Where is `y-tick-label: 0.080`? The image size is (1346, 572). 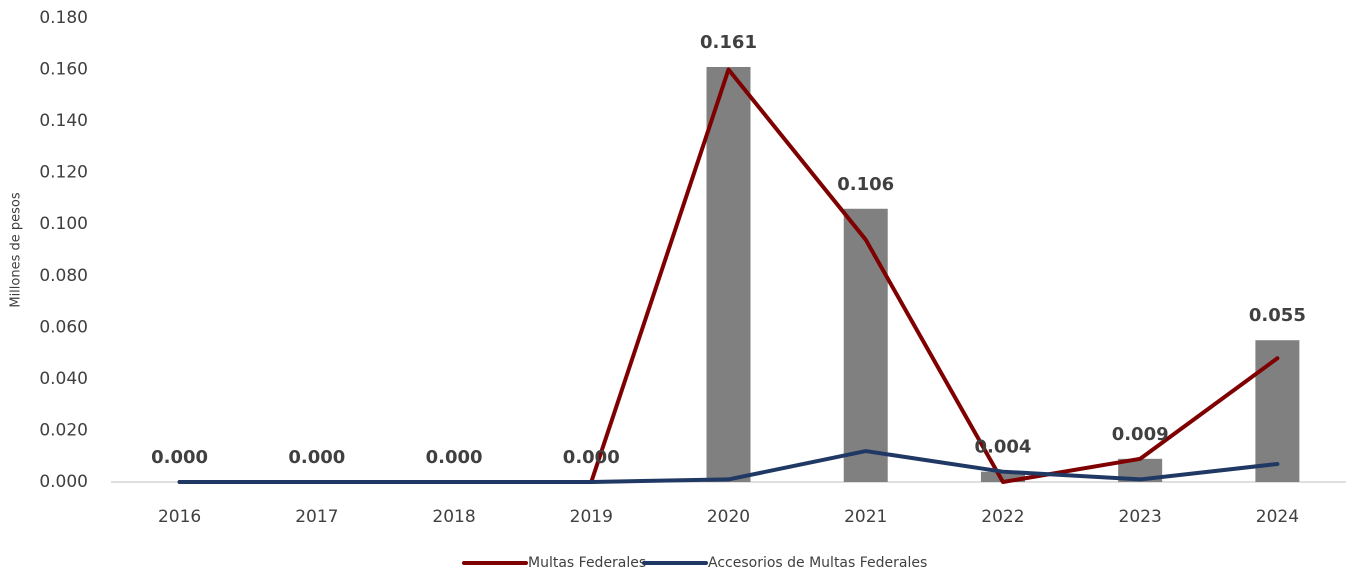
y-tick-label: 0.080 is located at coordinates (63, 276).